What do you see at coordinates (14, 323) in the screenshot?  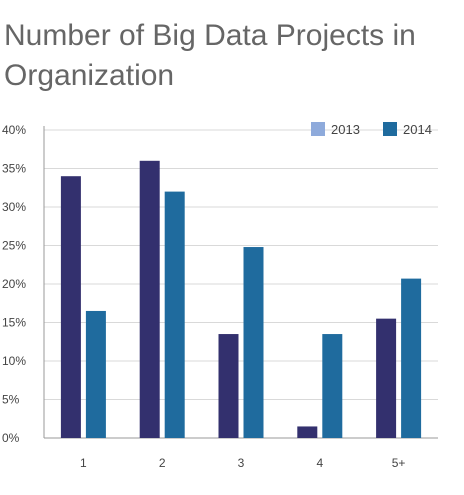 I see `y-tick-label: 15%` at bounding box center [14, 323].